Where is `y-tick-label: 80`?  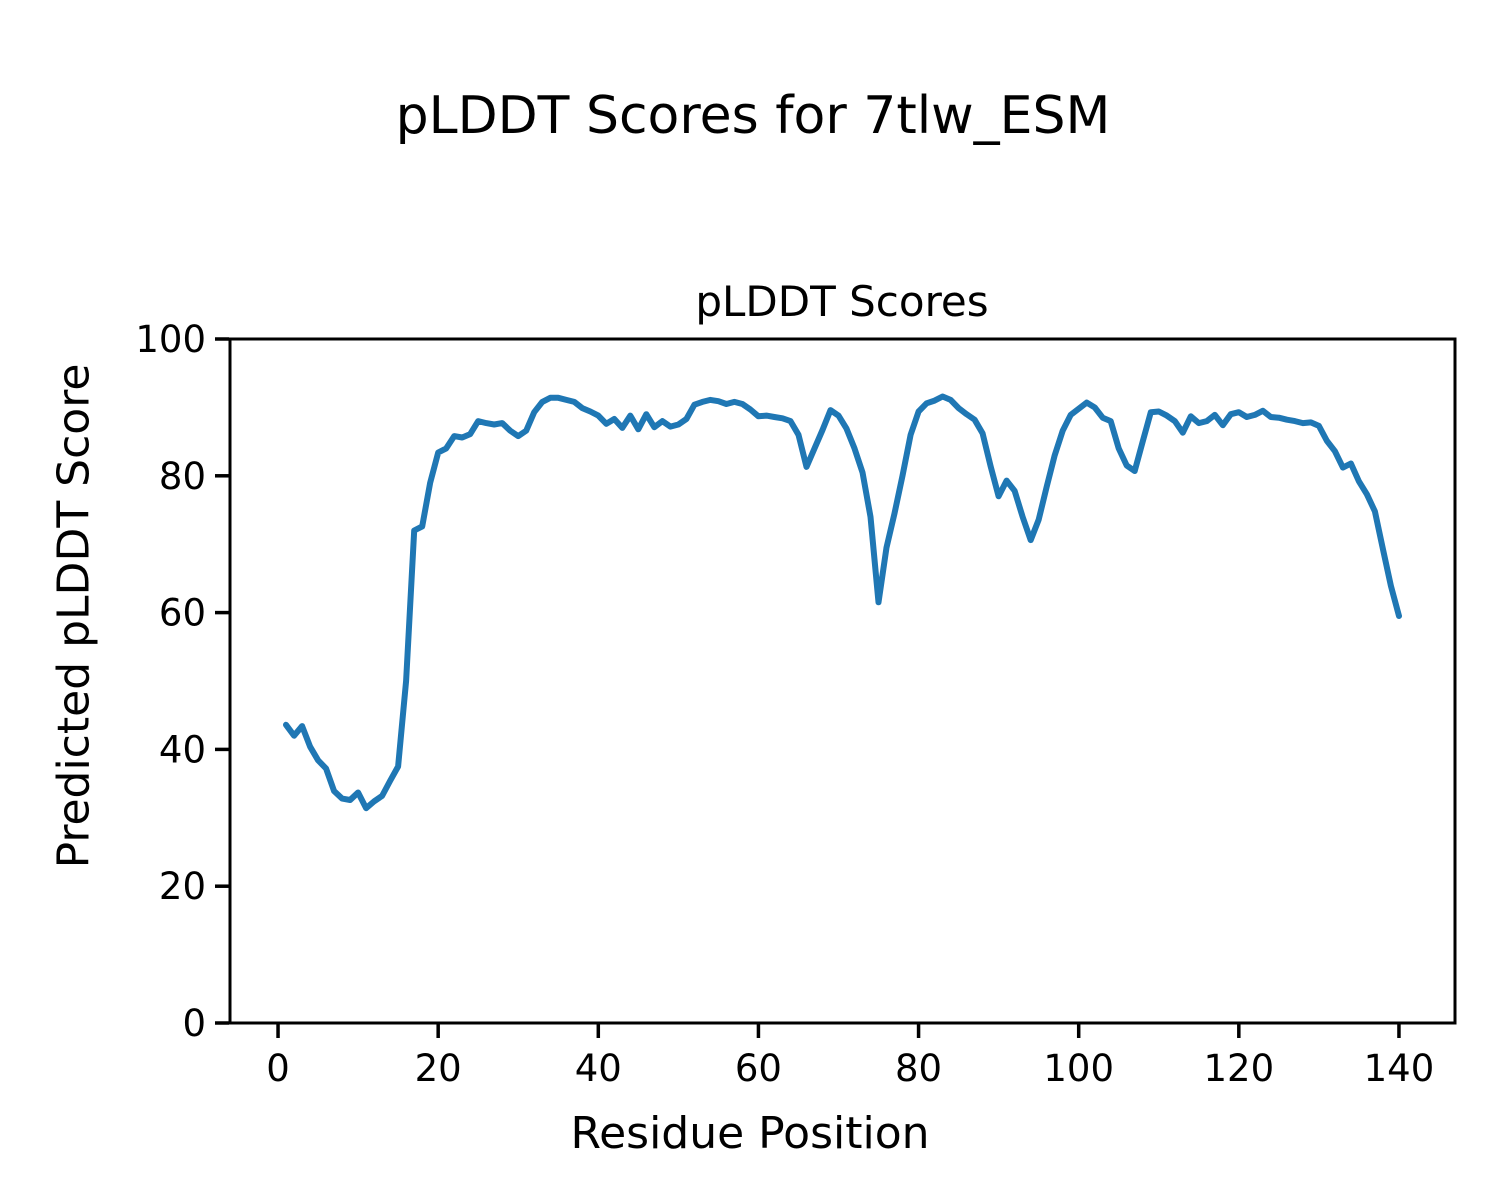
y-tick-label: 80 is located at coordinates (182, 476).